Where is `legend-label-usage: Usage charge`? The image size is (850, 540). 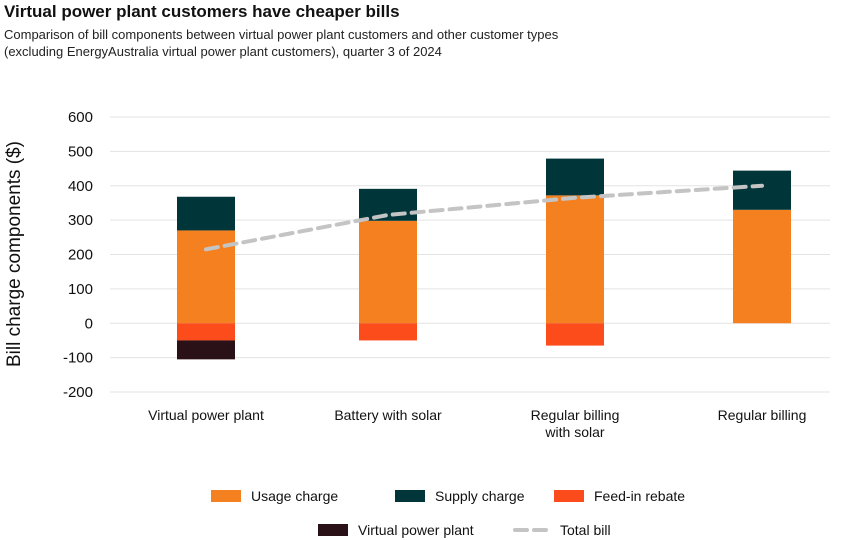
legend-label-usage: Usage charge is located at coordinates (294, 496).